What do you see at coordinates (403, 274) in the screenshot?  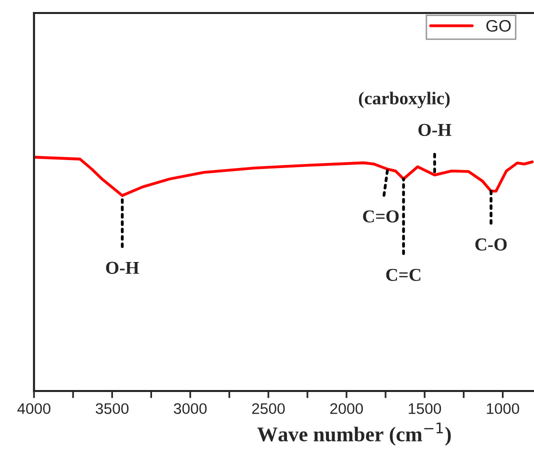 I see `annotation: C=C` at bounding box center [403, 274].